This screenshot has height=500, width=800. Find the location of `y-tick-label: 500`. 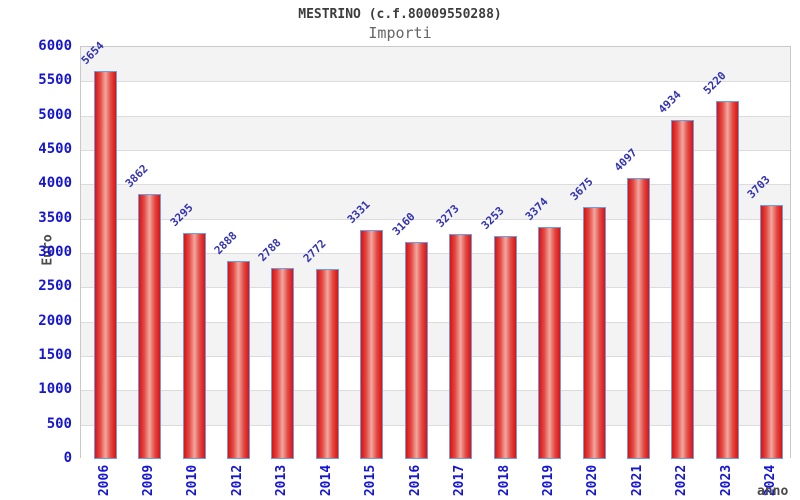

y-tick-label: 500 is located at coordinates (59, 423).